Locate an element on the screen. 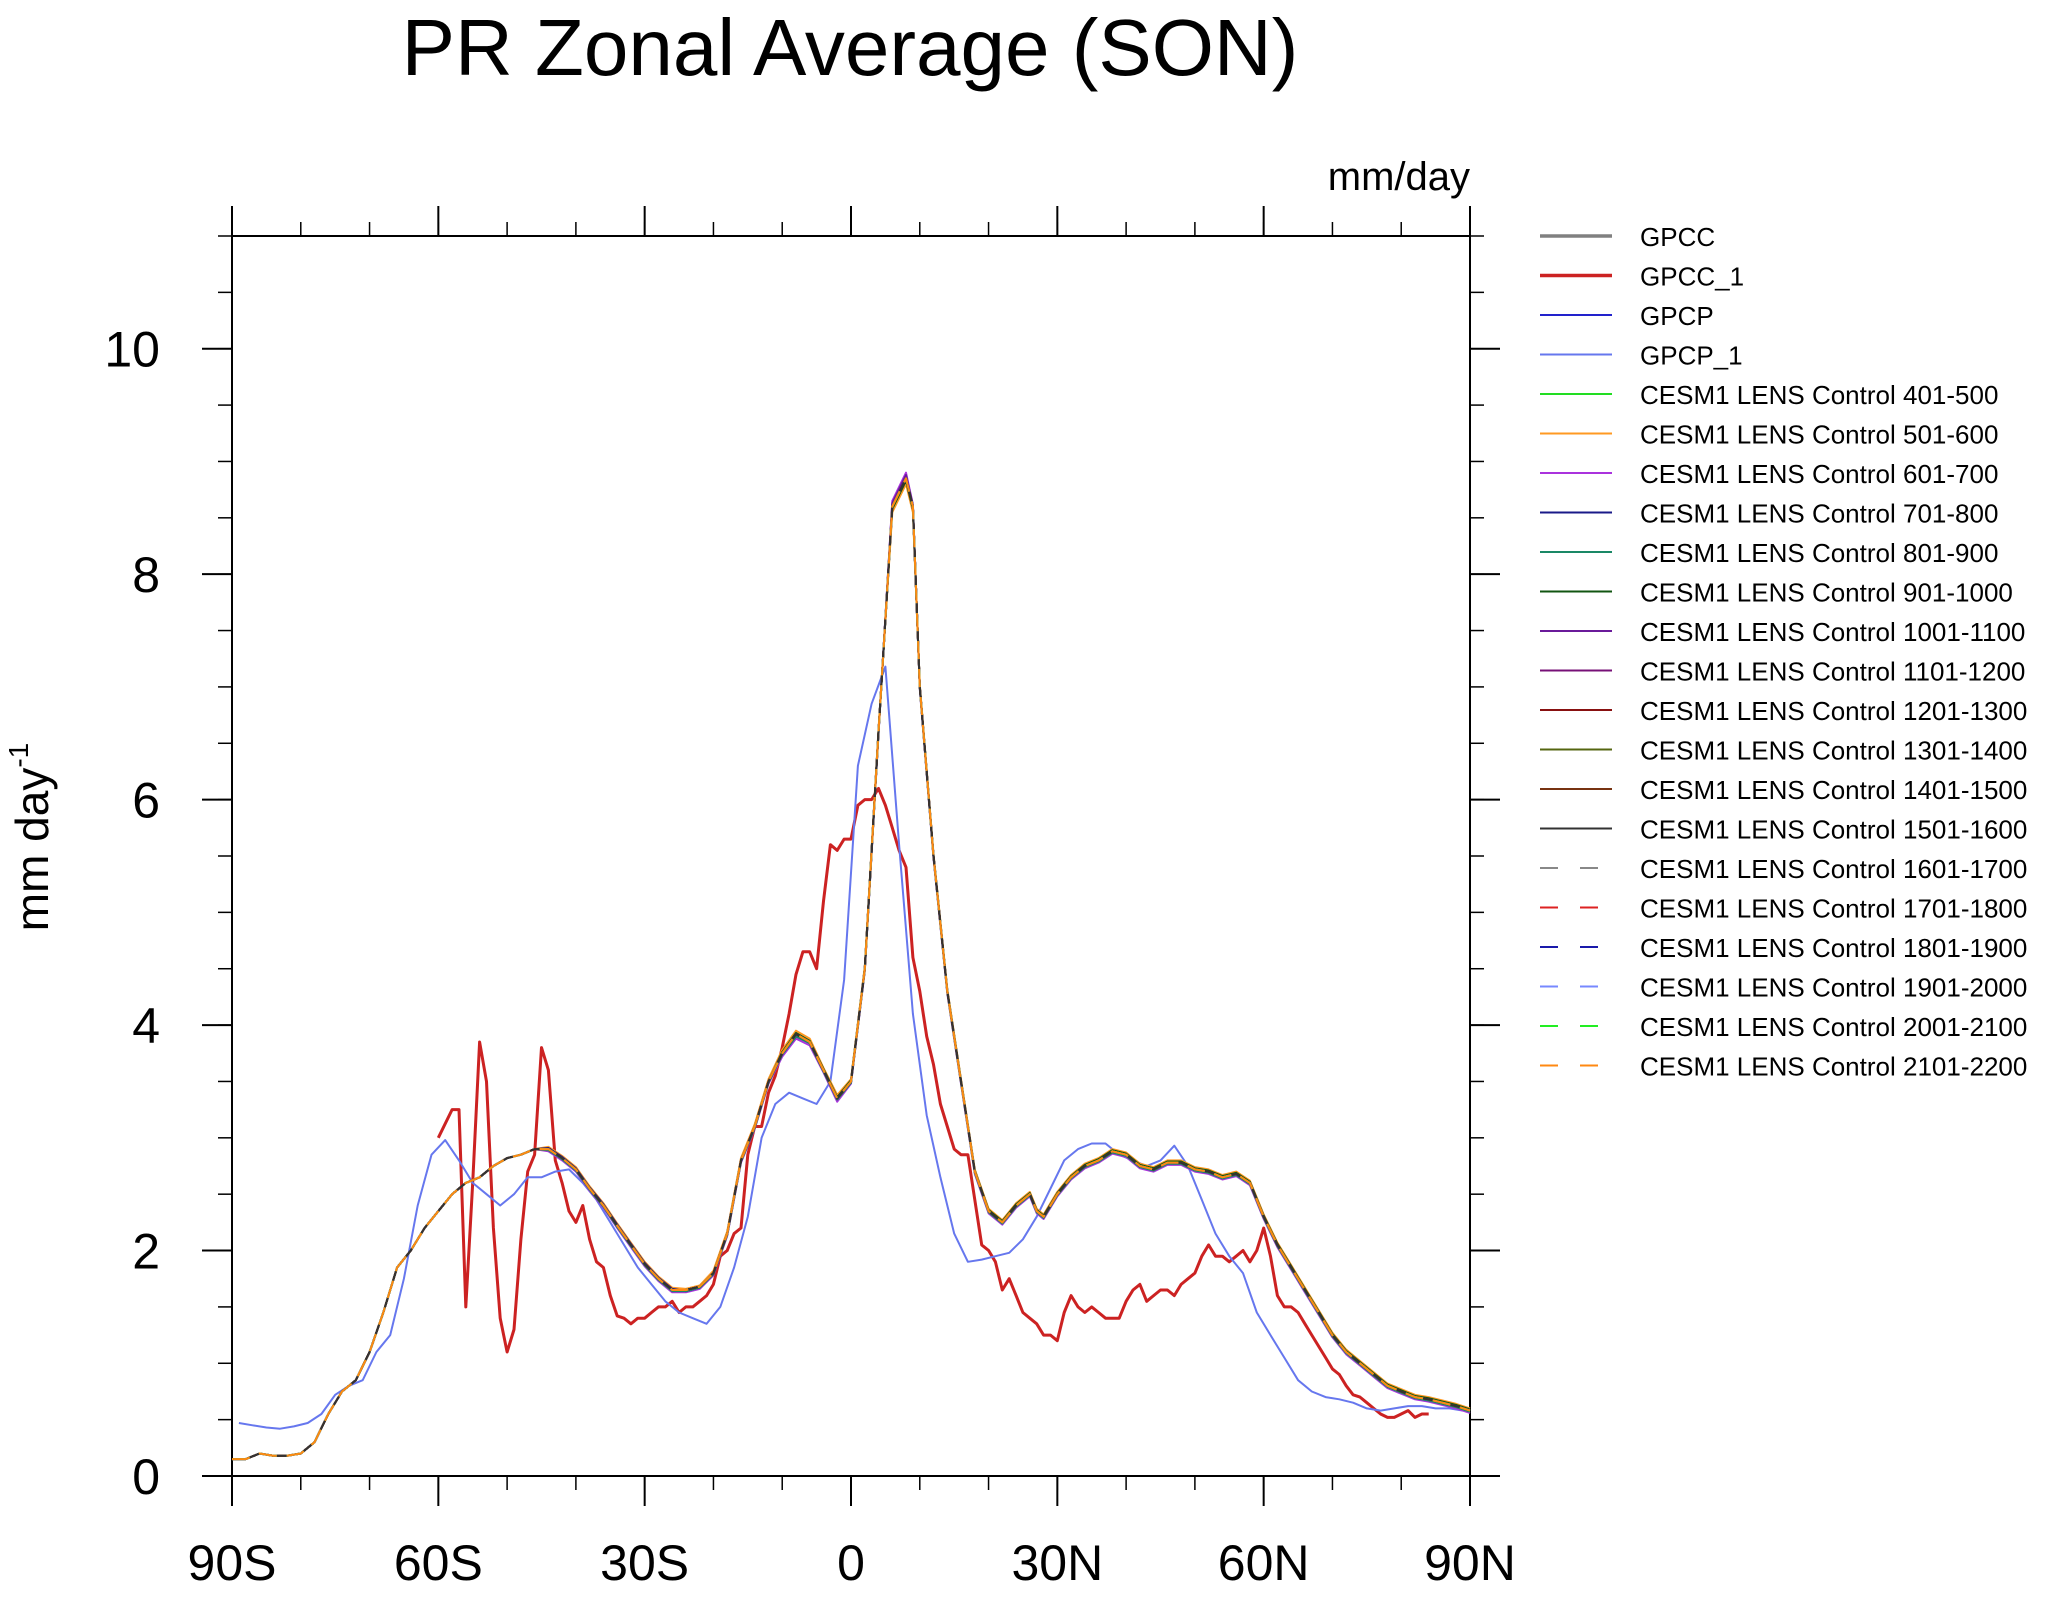 This screenshot has width=2057, height=1601. legend-label: CESM1 LENS Control 1001-1100 is located at coordinates (1832, 632).